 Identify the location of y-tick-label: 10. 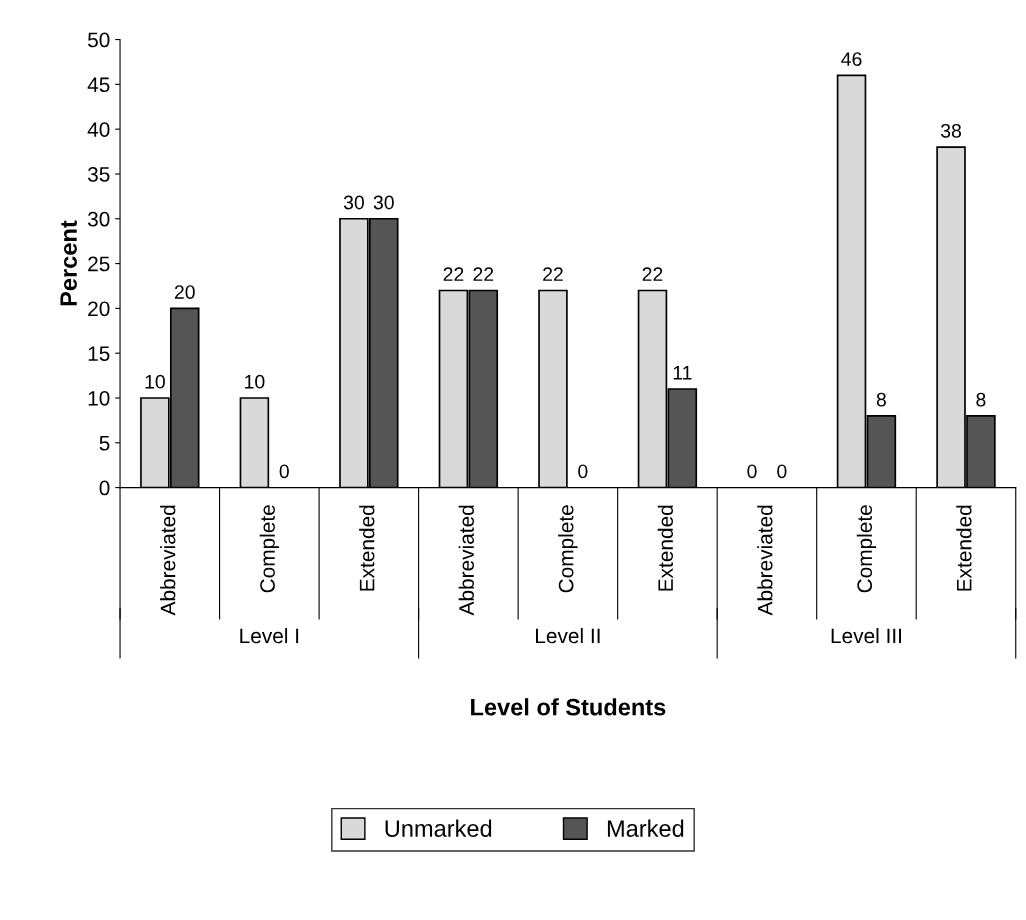
(99, 398).